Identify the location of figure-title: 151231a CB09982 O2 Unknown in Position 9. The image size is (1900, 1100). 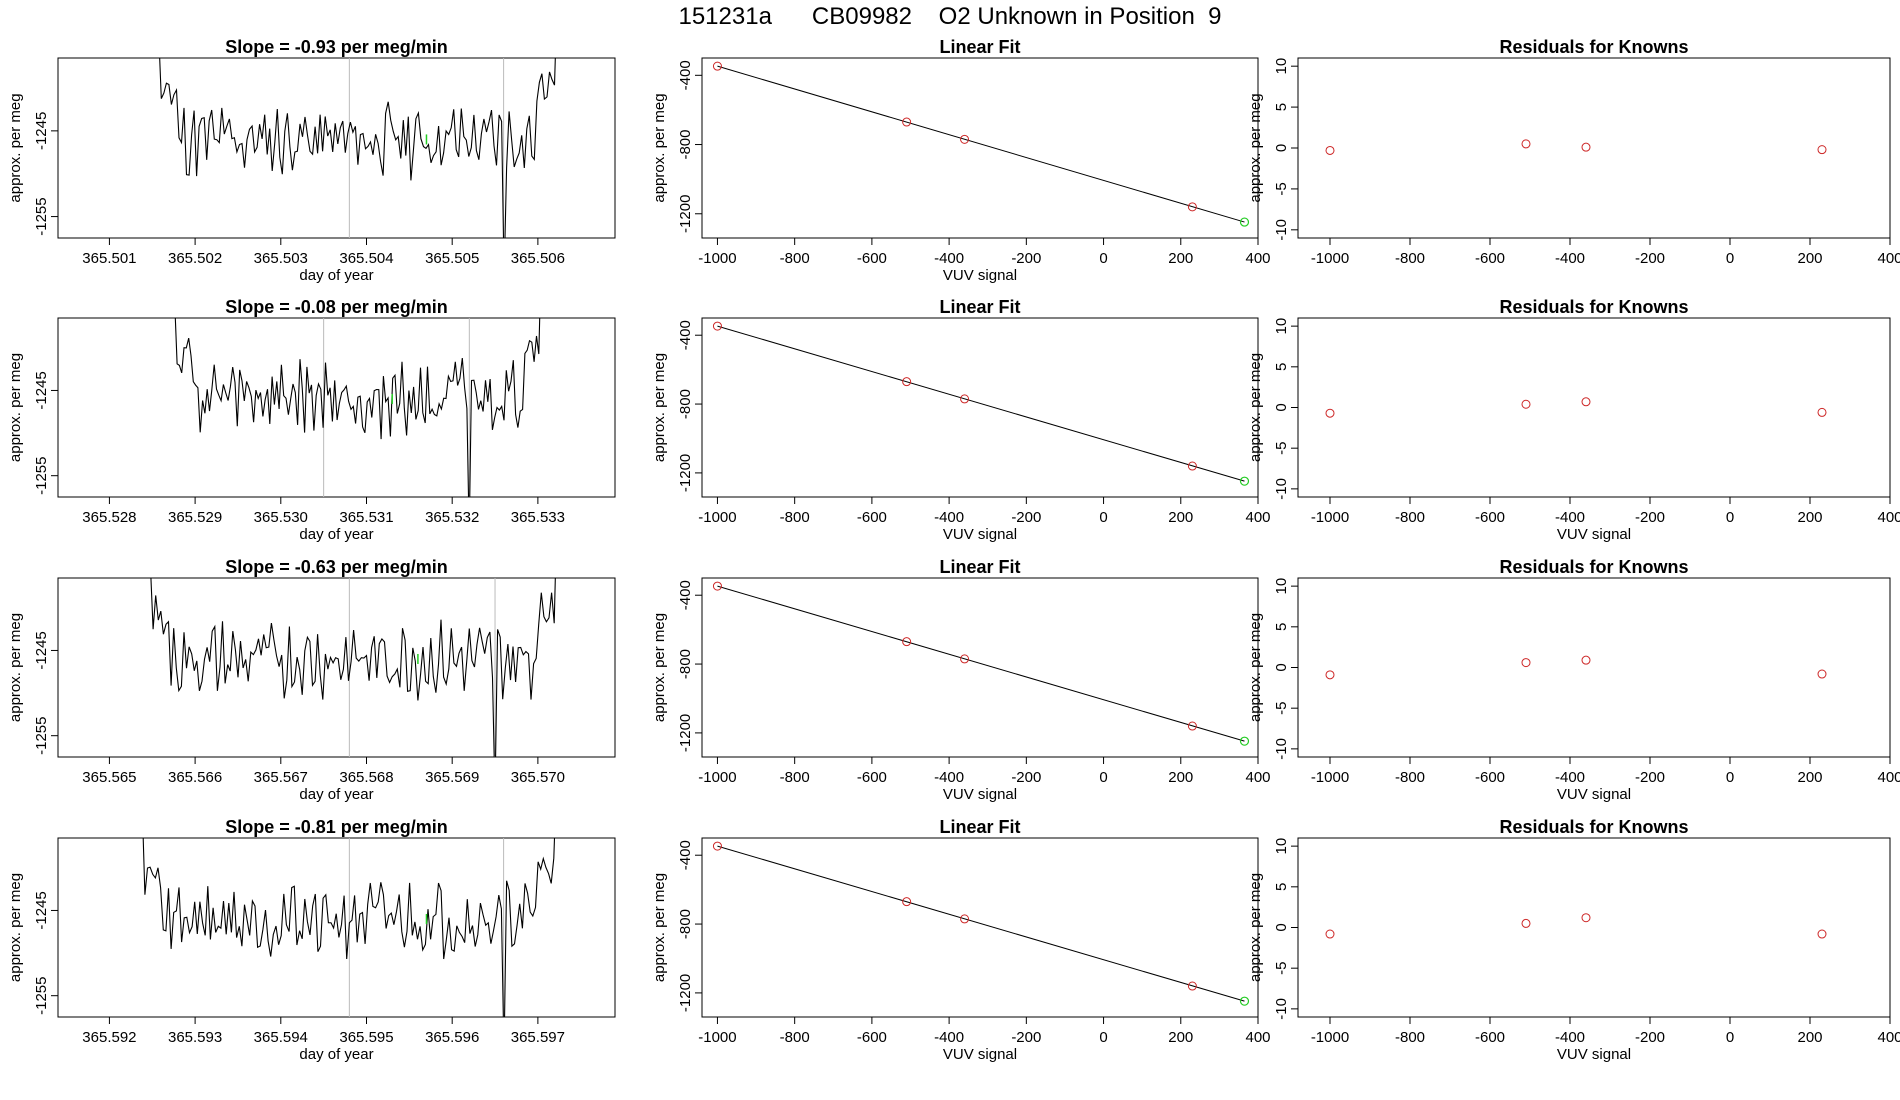
(950, 16).